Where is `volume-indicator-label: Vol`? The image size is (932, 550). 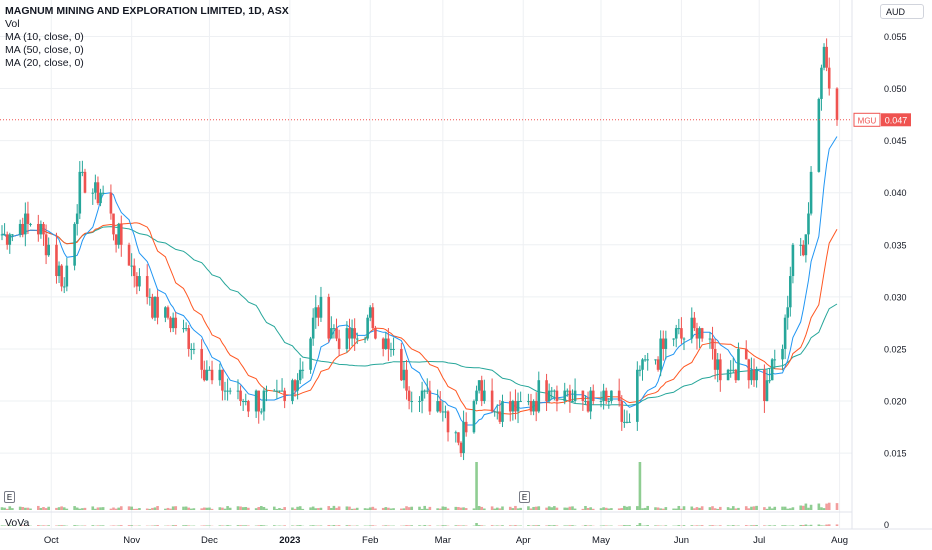 volume-indicator-label: Vol is located at coordinates (12, 24).